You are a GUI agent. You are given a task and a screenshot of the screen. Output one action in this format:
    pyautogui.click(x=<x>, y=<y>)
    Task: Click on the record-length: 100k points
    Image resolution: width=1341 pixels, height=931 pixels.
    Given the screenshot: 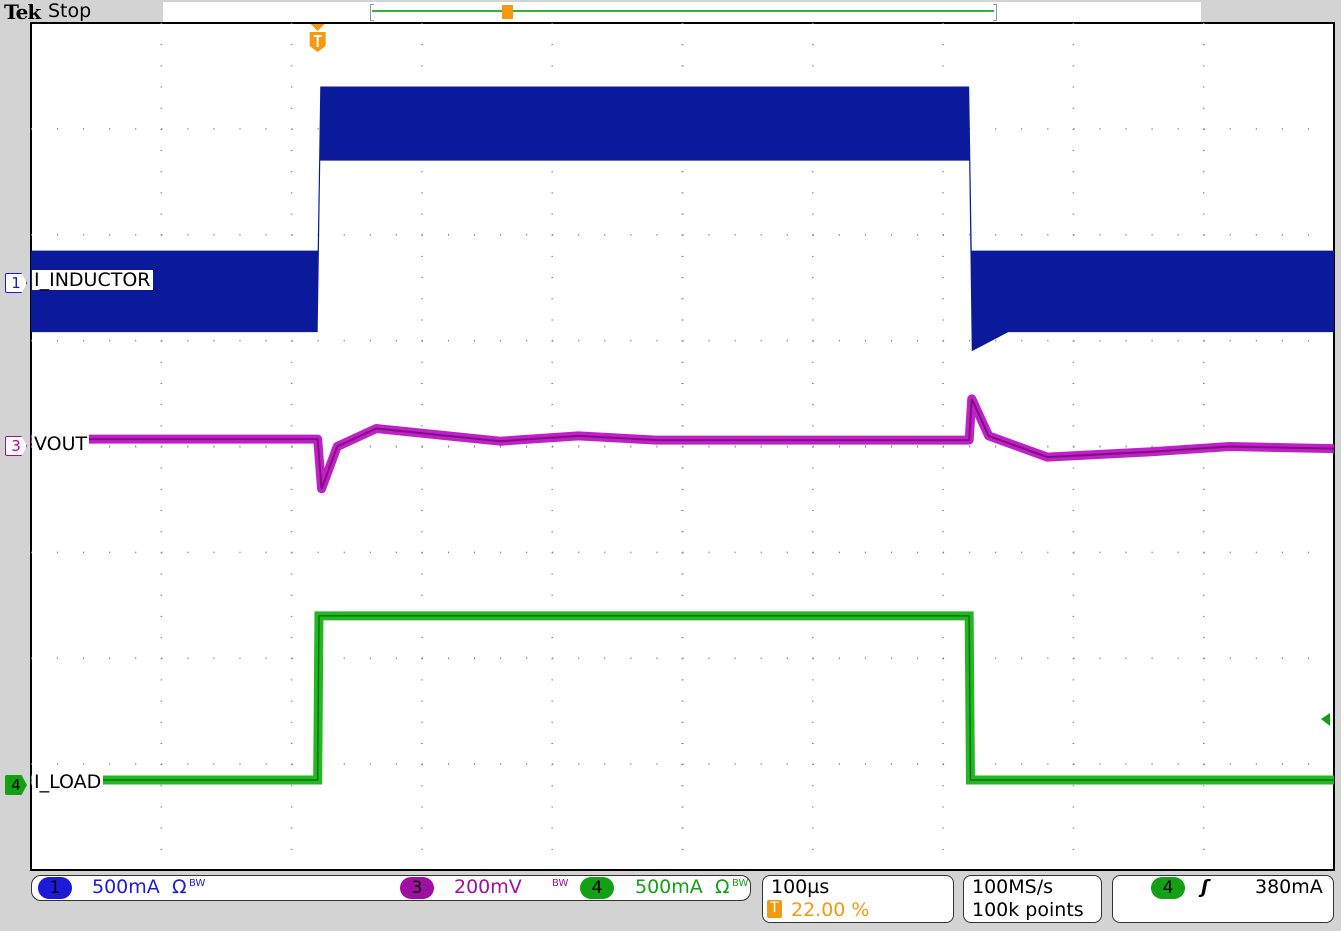 What is the action you would take?
    pyautogui.click(x=1028, y=910)
    